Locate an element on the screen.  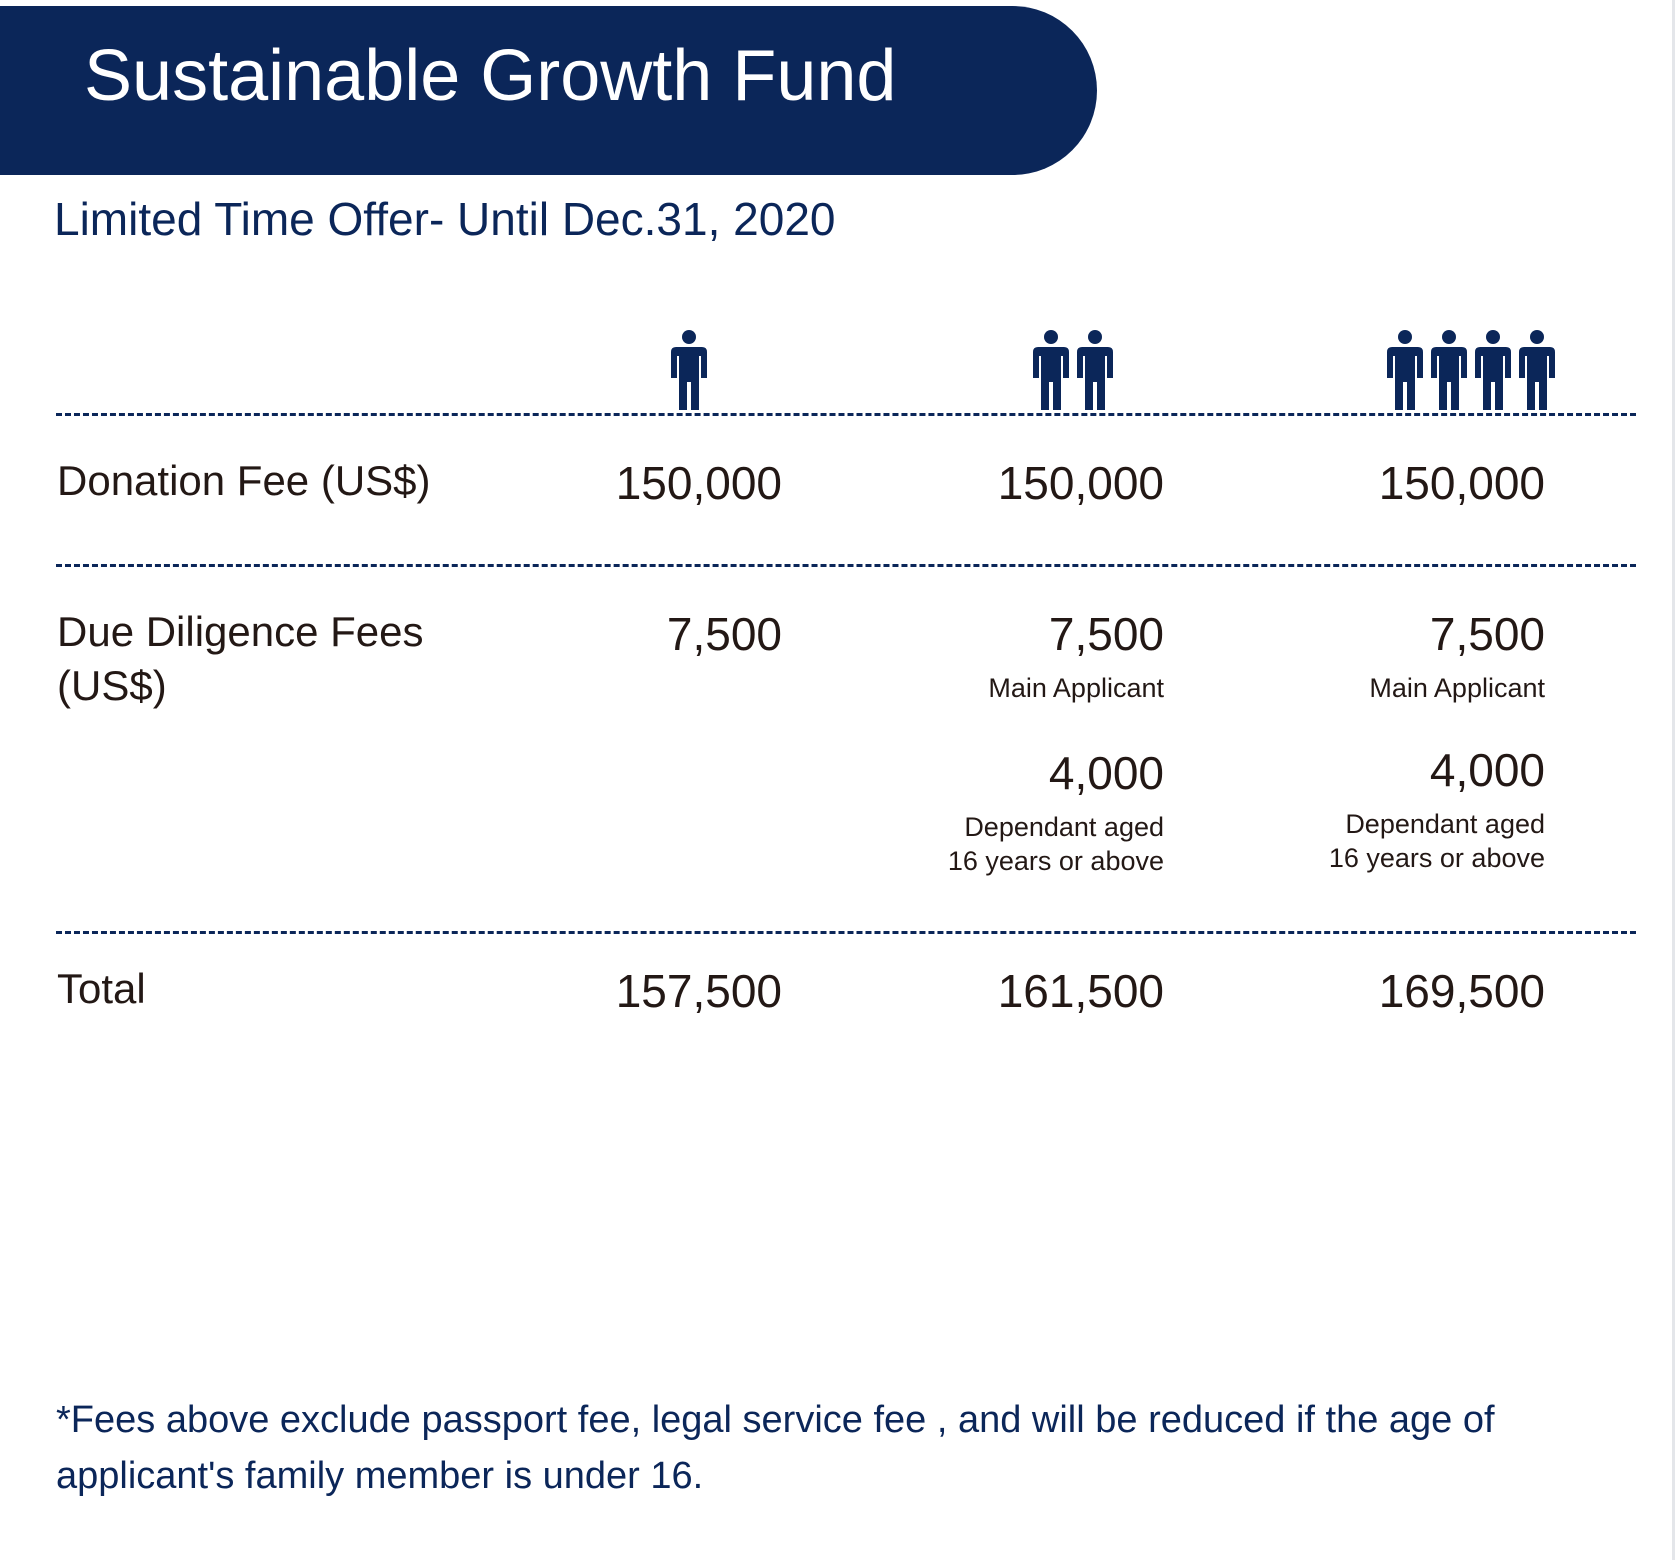
title-banner: Sustainable Growth Fund is located at coordinates (548, 90).